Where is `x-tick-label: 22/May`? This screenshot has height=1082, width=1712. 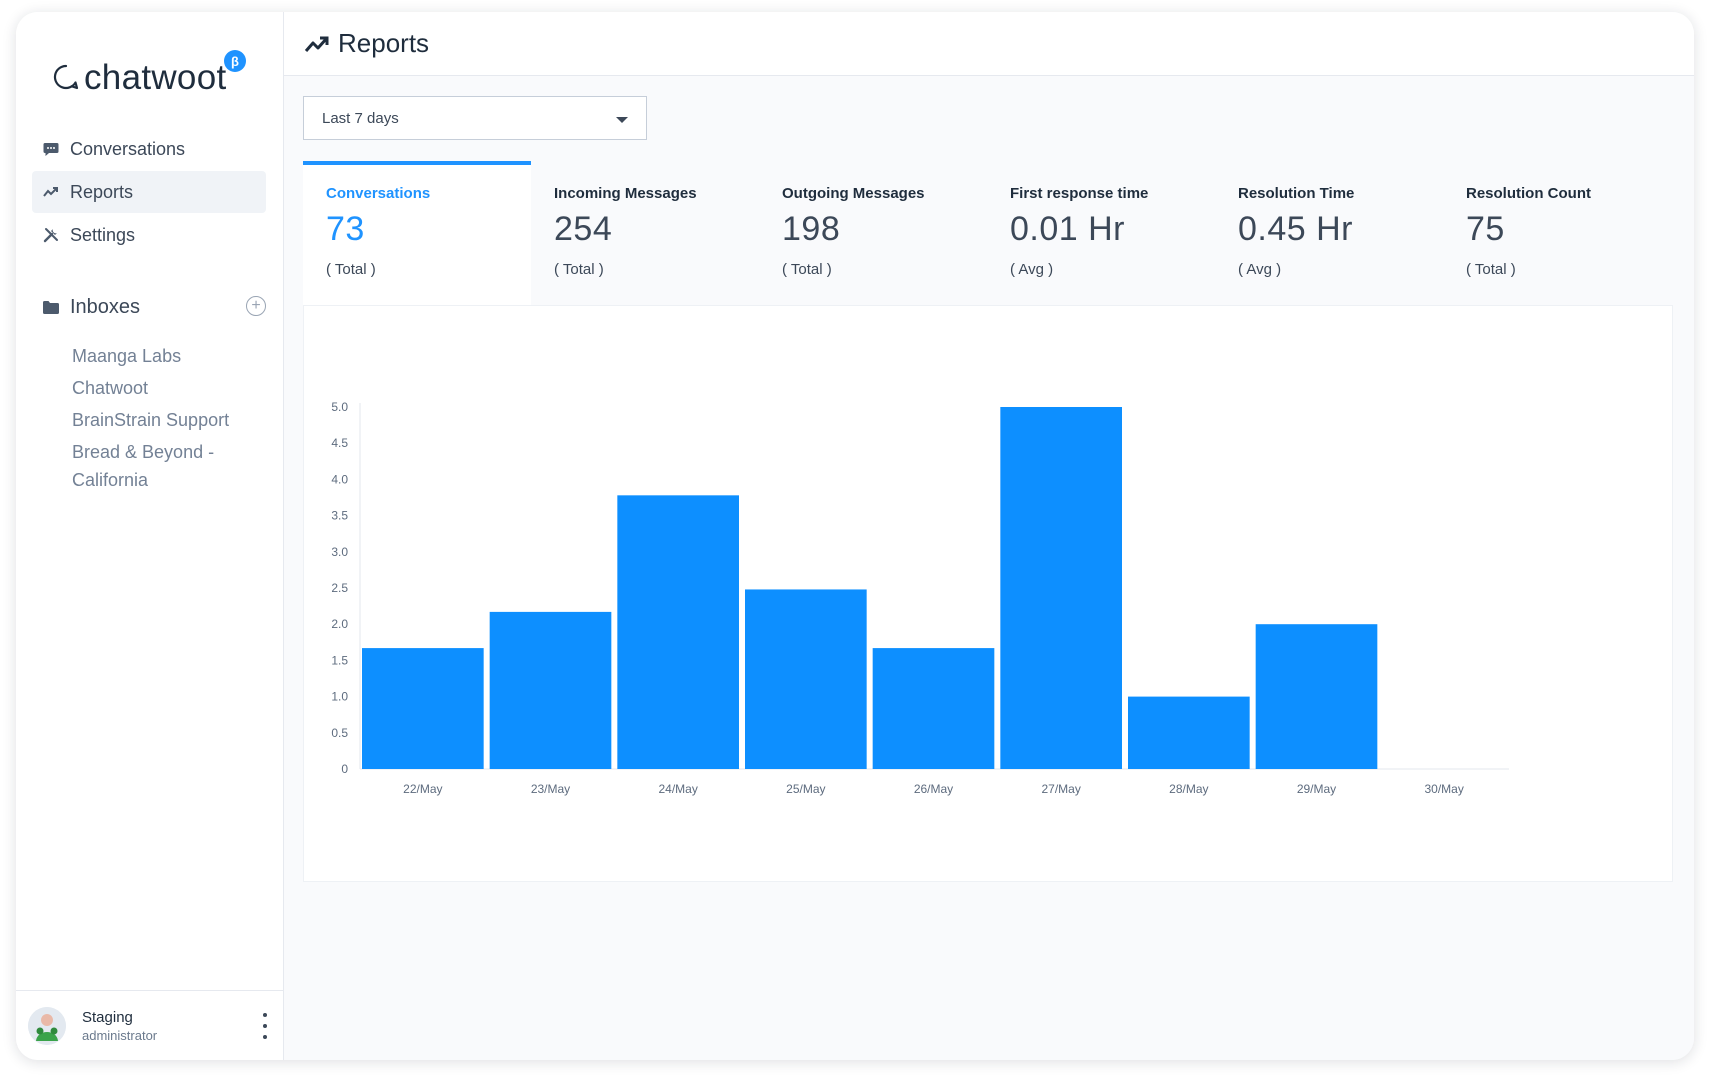
x-tick-label: 22/May is located at coordinates (422, 789).